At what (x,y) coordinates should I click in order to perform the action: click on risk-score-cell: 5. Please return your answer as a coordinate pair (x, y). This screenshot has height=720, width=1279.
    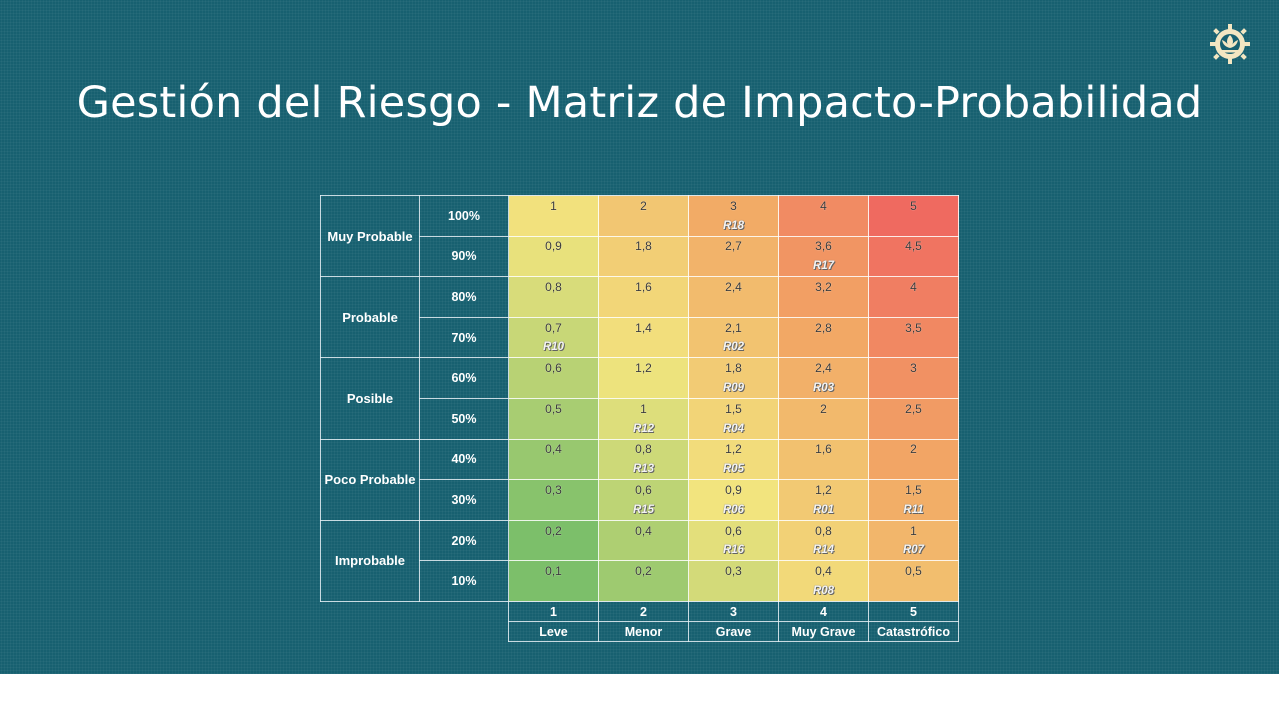
    Looking at the image, I should click on (913, 205).